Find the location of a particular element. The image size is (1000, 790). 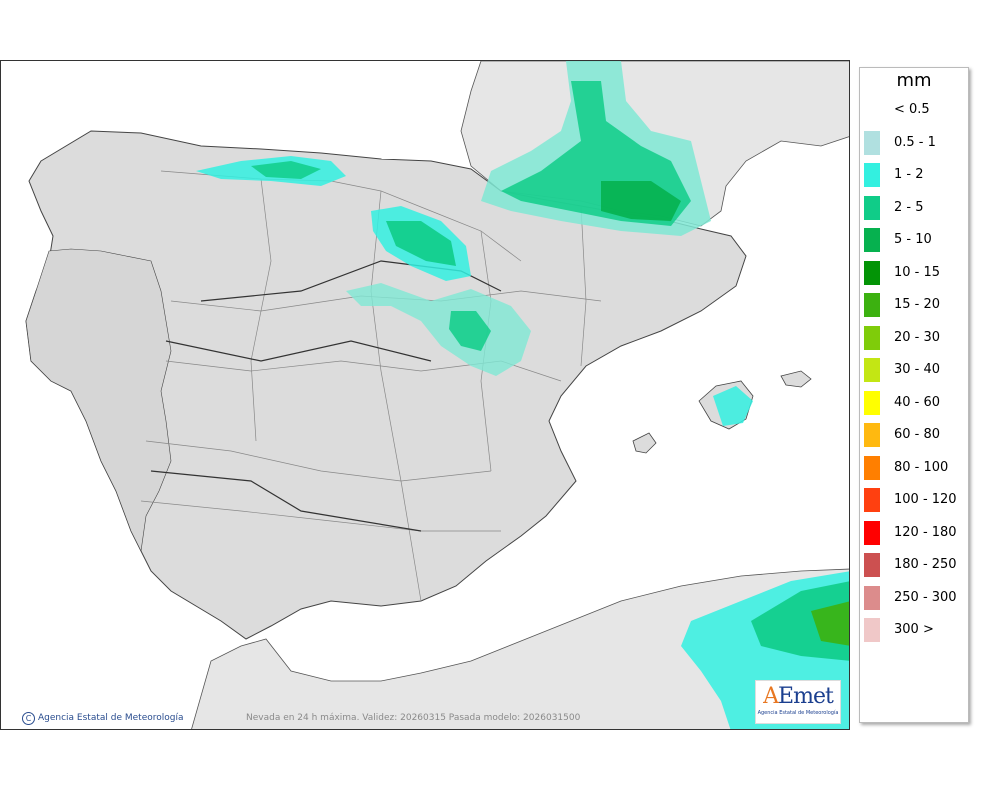

legend-item: 2 - 5 is located at coordinates (914, 207).